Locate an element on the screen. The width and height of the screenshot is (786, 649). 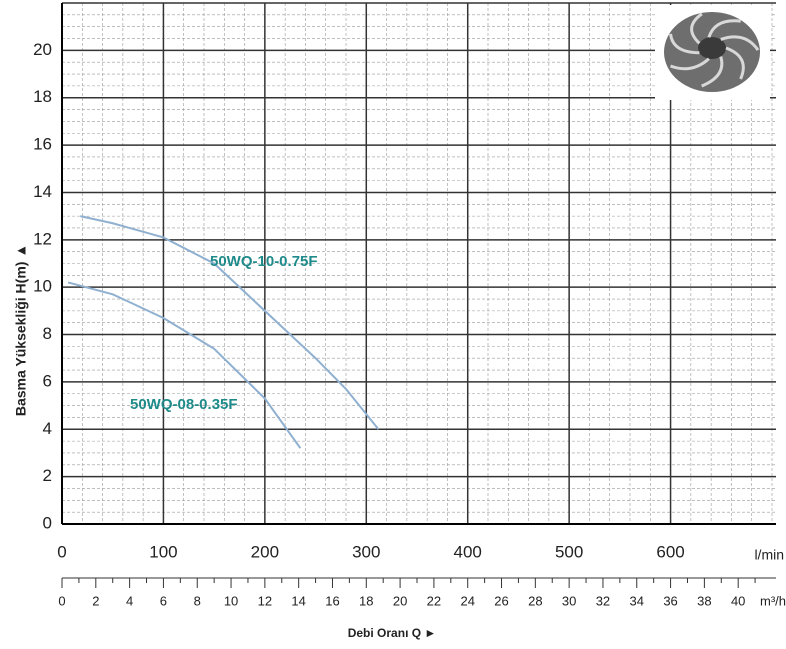
x2-tick-label: 4 is located at coordinates (129, 600).